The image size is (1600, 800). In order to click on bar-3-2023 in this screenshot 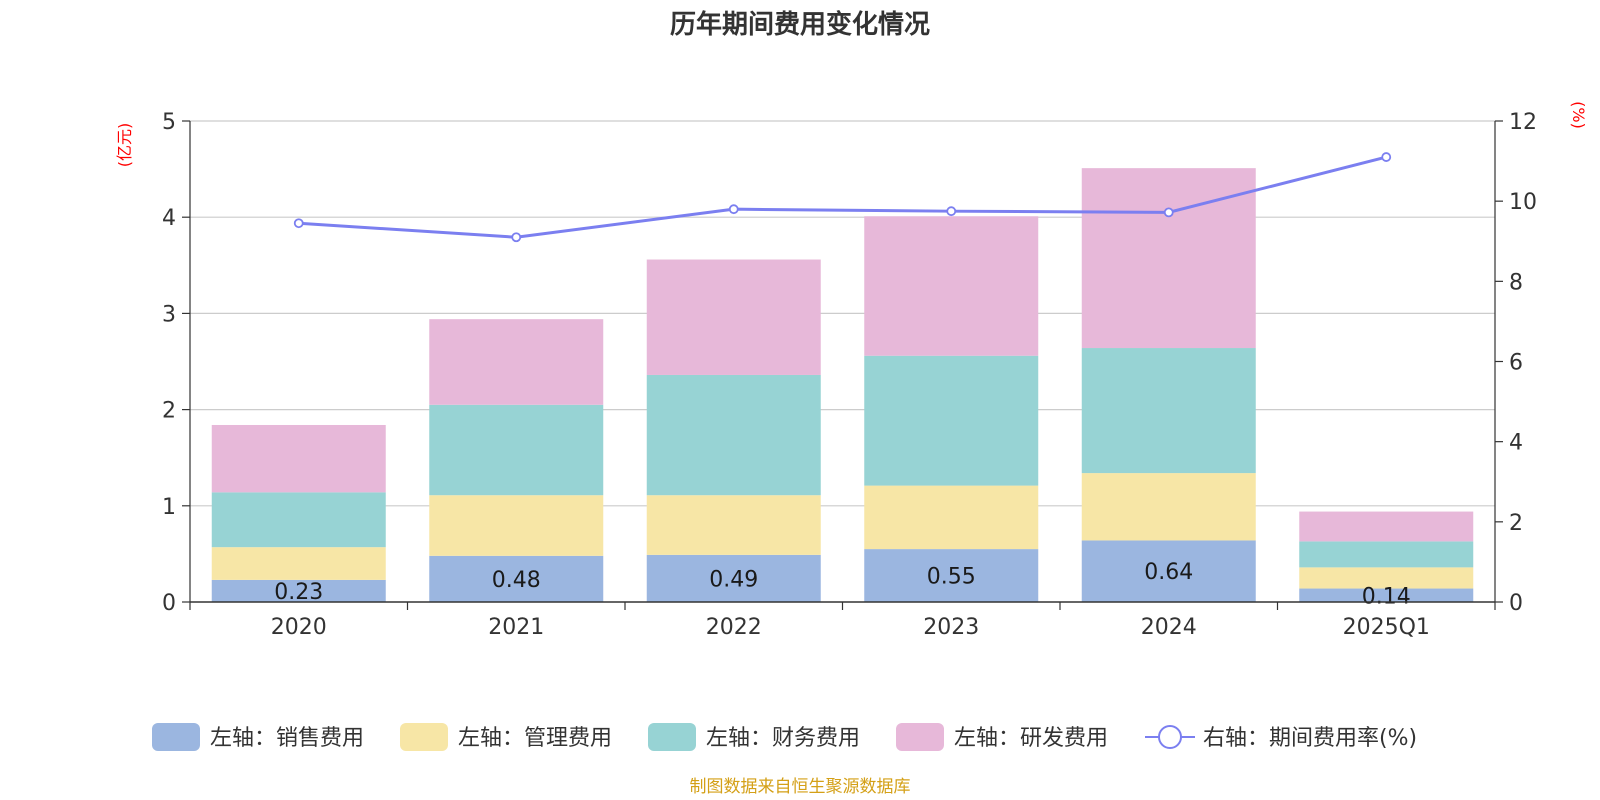, I will do `click(951, 420)`.